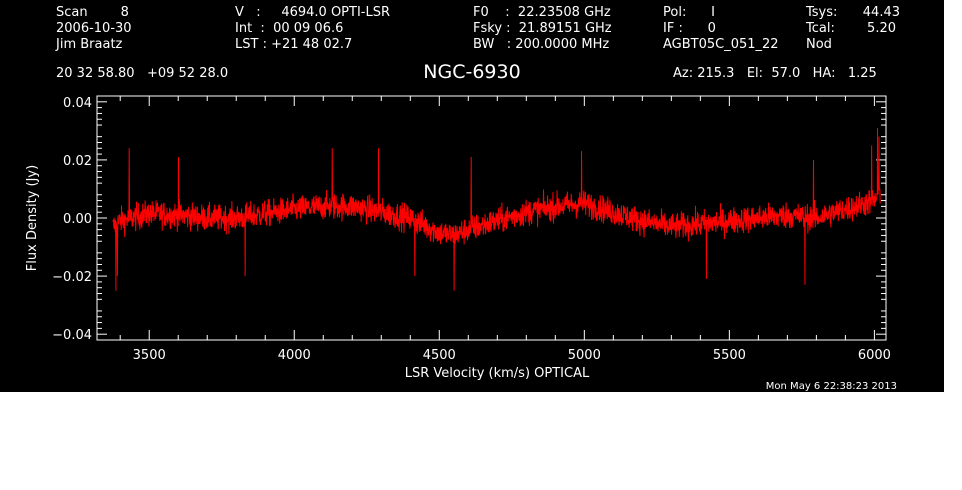 Image resolution: width=962 pixels, height=490 pixels. What do you see at coordinates (294, 44) in the screenshot?
I see `lst-readout: LST : +21 48 02.7` at bounding box center [294, 44].